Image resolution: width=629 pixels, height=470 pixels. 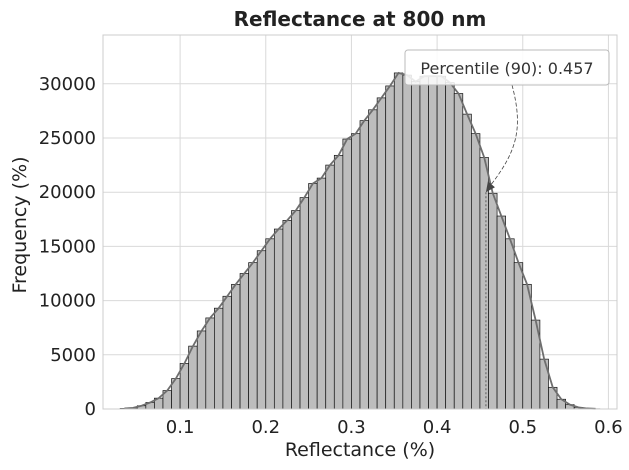 What do you see at coordinates (437, 427) in the screenshot?
I see `x-tick-label: 0.4` at bounding box center [437, 427].